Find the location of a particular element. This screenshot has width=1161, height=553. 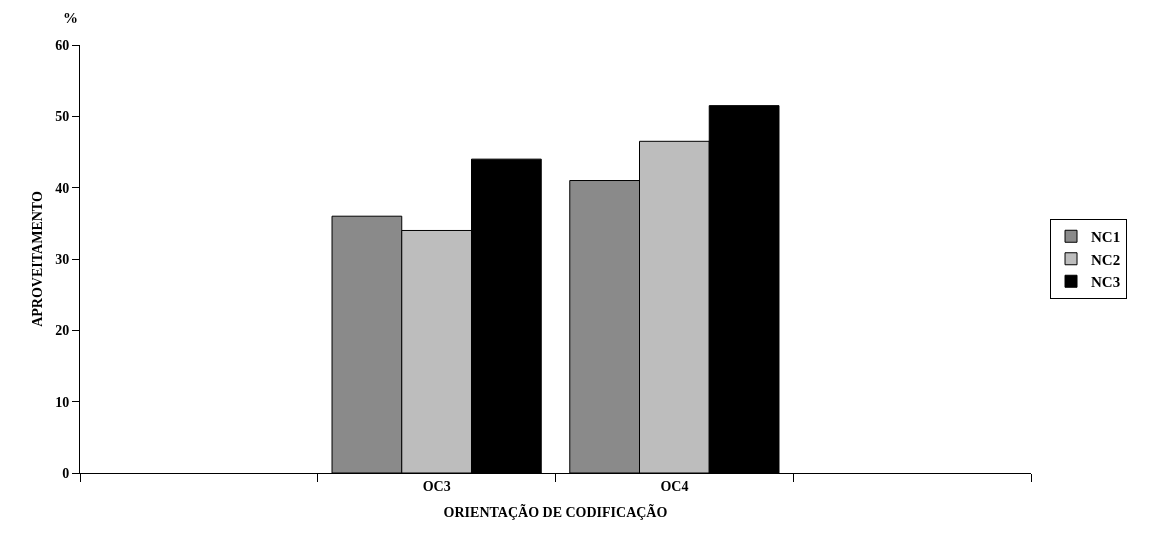

legend-label: NC3 is located at coordinates (1106, 282).